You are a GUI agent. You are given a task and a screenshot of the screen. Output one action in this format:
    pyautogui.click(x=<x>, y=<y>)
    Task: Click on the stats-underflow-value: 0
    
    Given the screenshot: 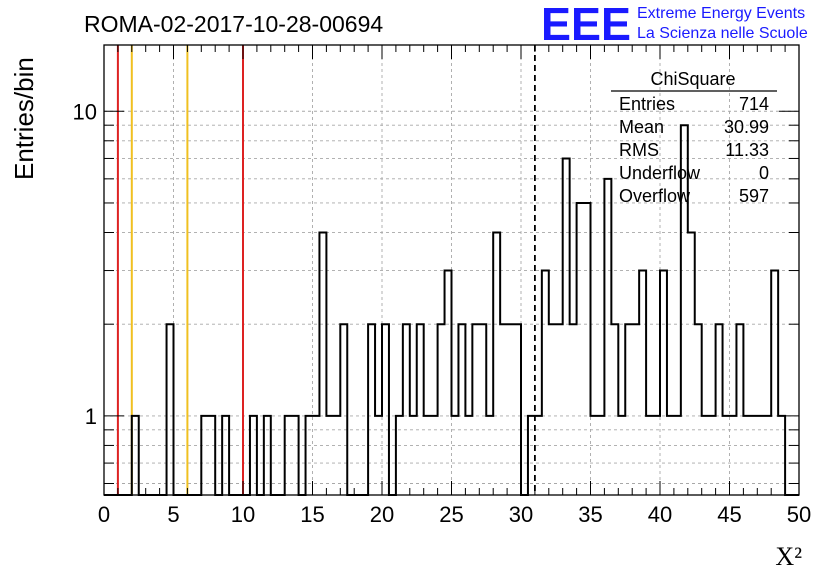 What is the action you would take?
    pyautogui.click(x=764, y=173)
    